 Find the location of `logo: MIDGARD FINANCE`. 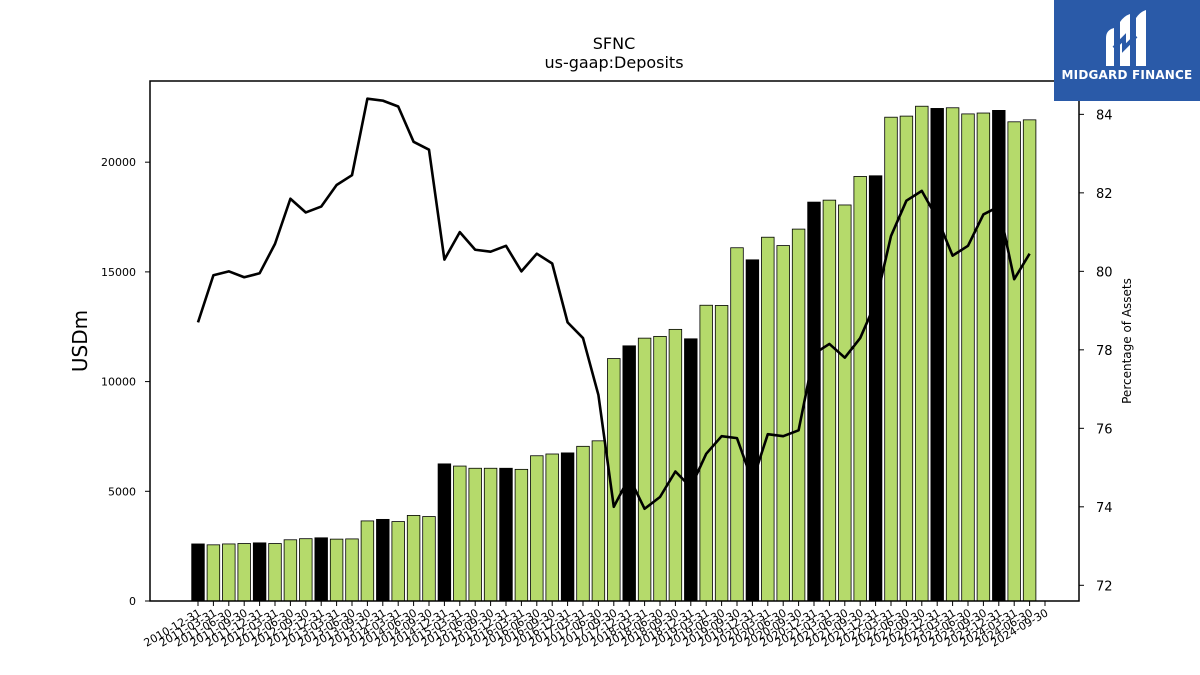

logo: MIDGARD FINANCE is located at coordinates (1127, 50).